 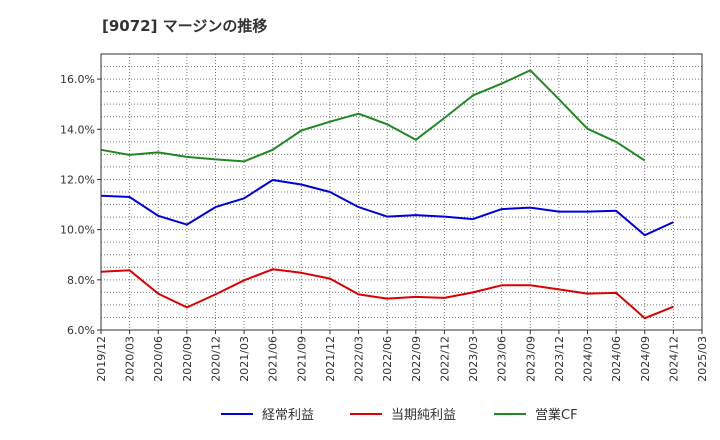 I want to click on x-tick-label: 2021/03, so click(x=244, y=359).